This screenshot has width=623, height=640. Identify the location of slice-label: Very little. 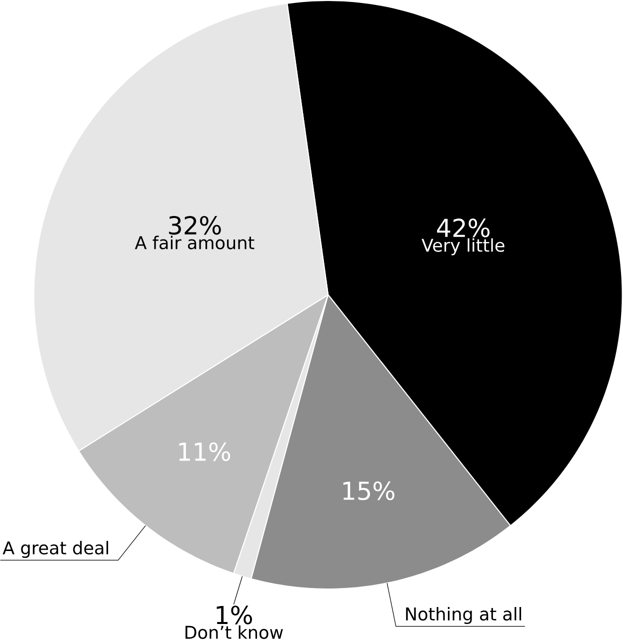
(463, 247).